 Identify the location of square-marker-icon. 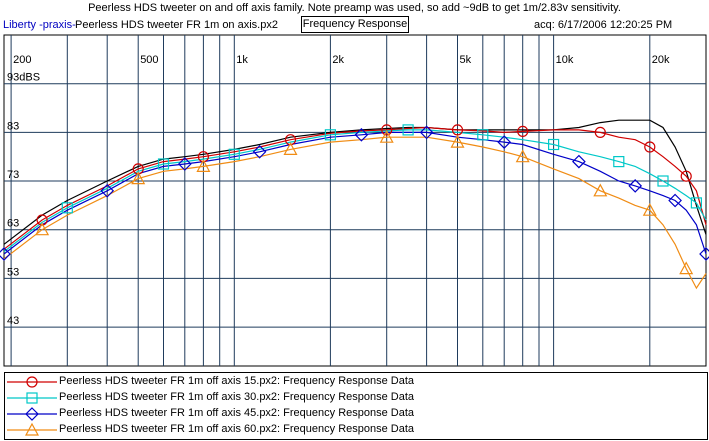
(32, 398).